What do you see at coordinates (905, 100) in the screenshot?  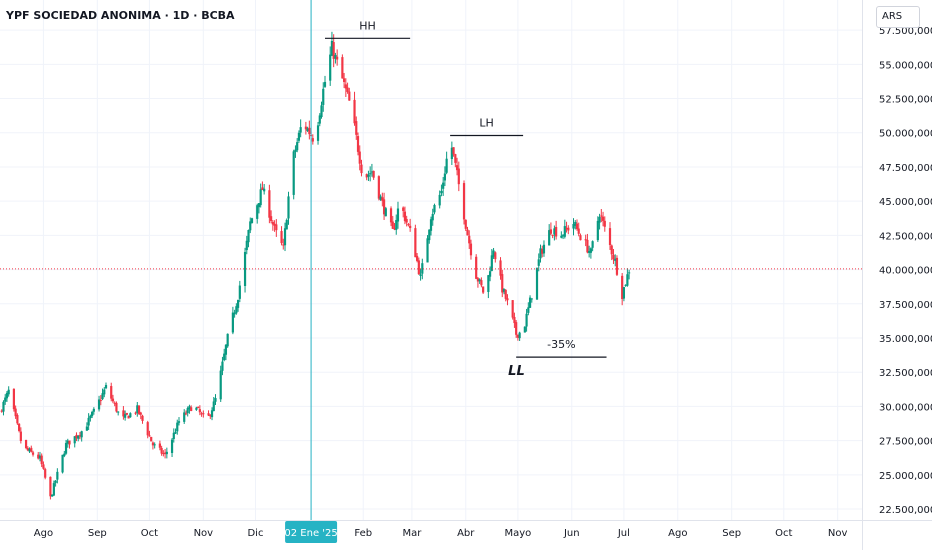 I see `y-tick-label: 52.500,000` at bounding box center [905, 100].